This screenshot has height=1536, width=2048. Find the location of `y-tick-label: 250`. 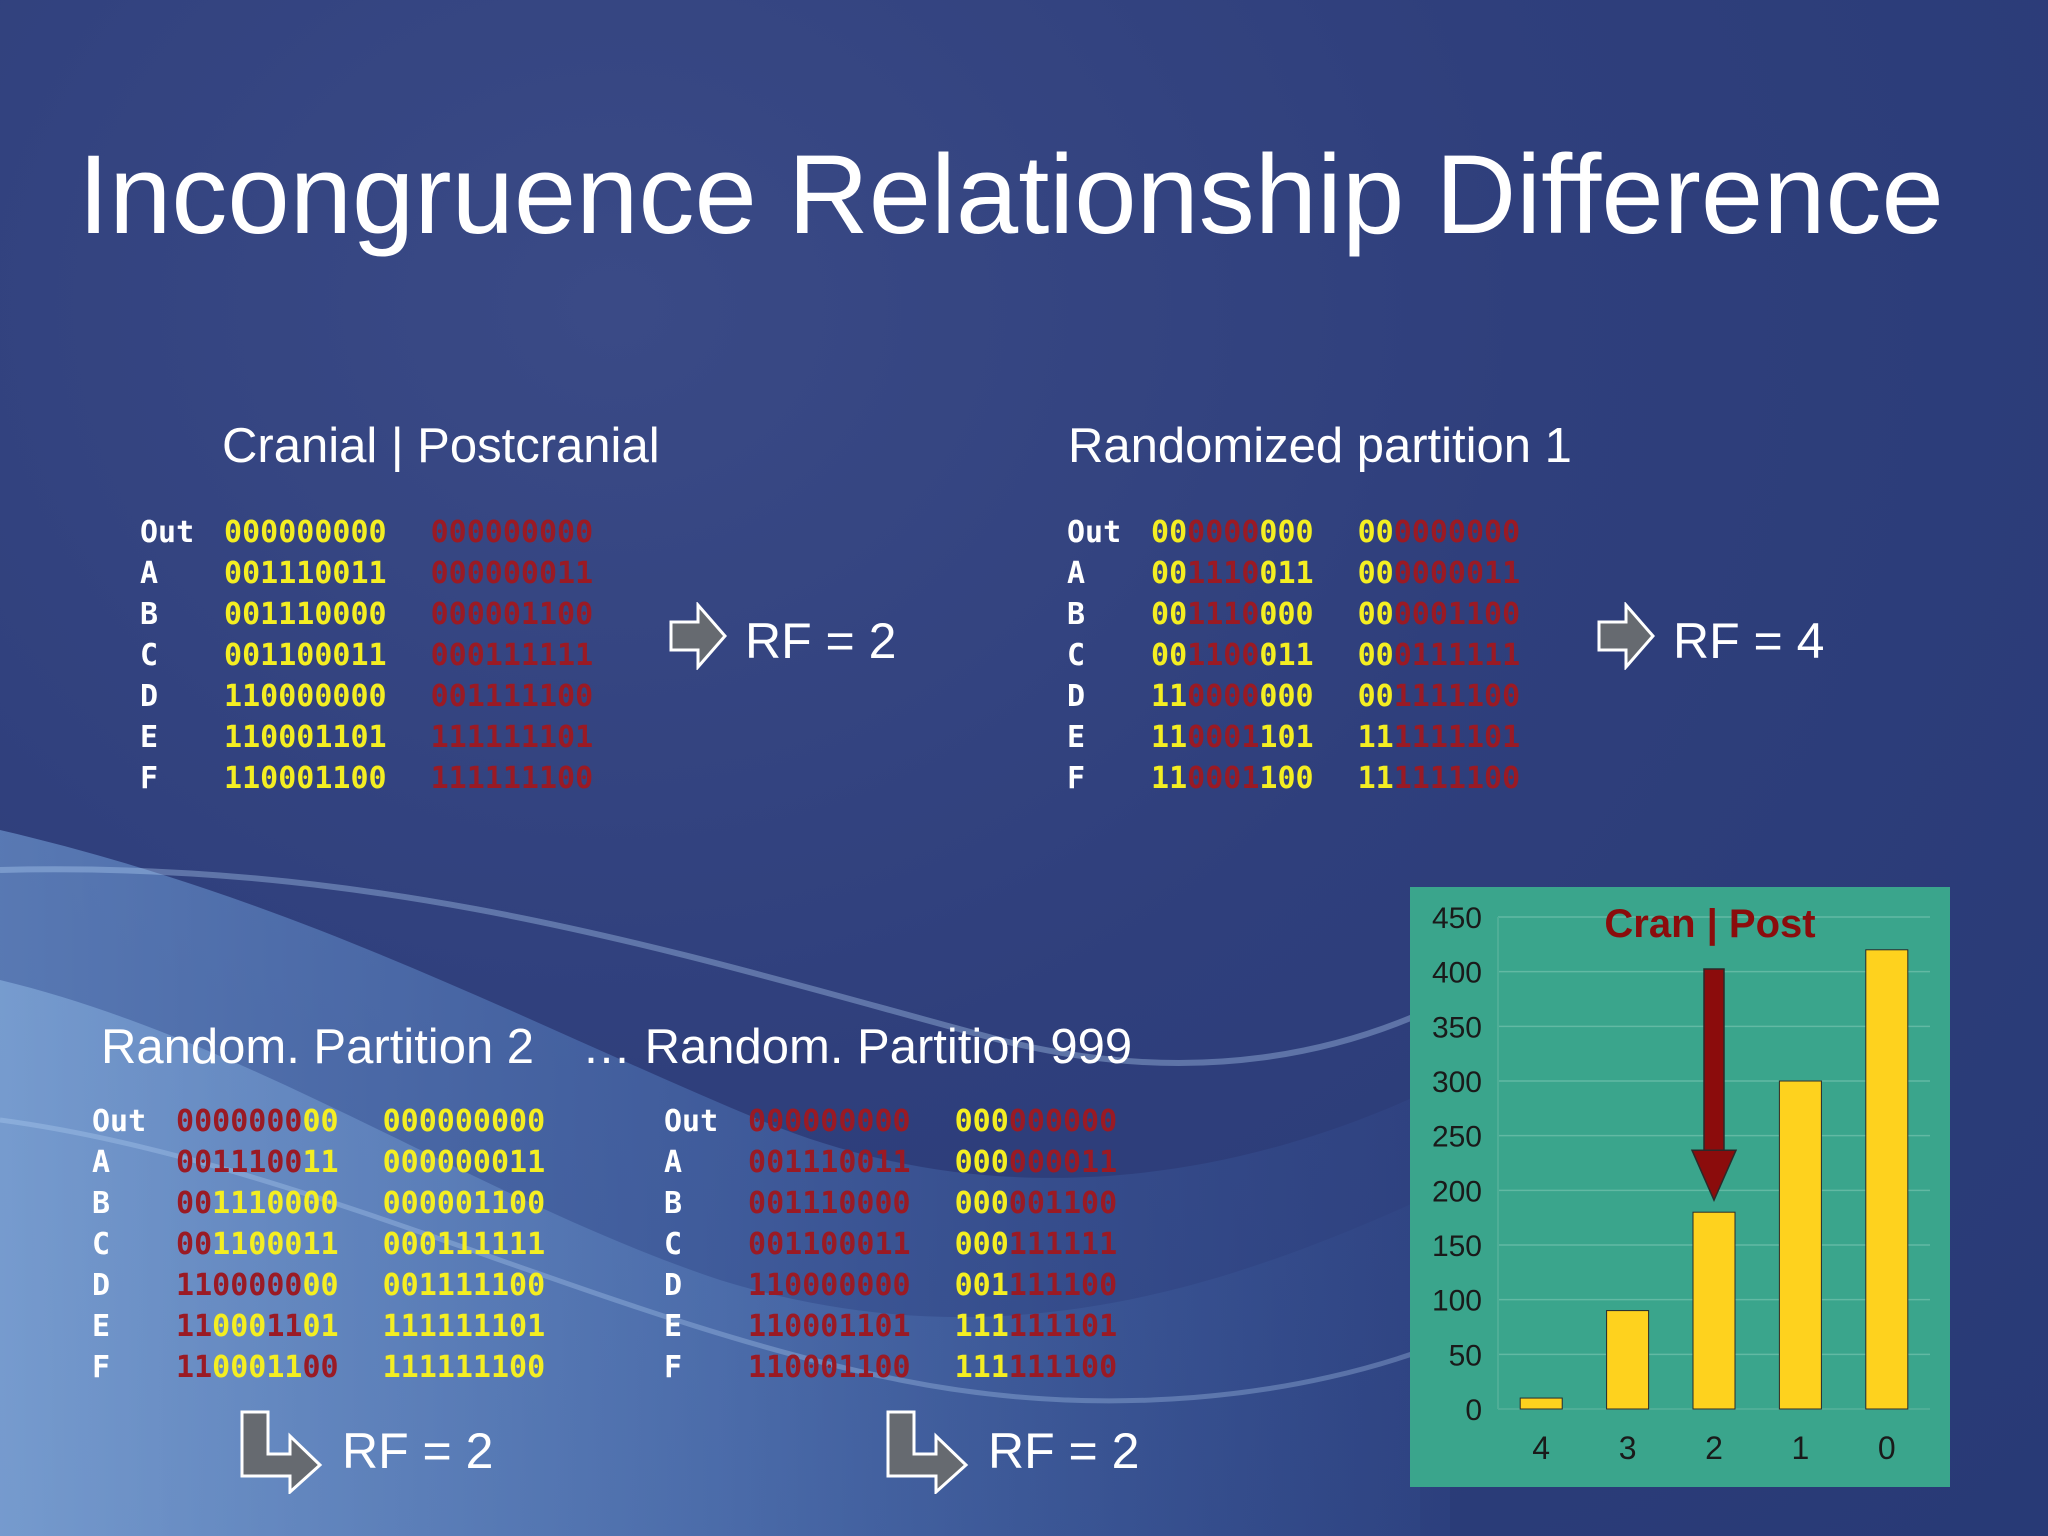

y-tick-label: 250 is located at coordinates (1457, 1137).